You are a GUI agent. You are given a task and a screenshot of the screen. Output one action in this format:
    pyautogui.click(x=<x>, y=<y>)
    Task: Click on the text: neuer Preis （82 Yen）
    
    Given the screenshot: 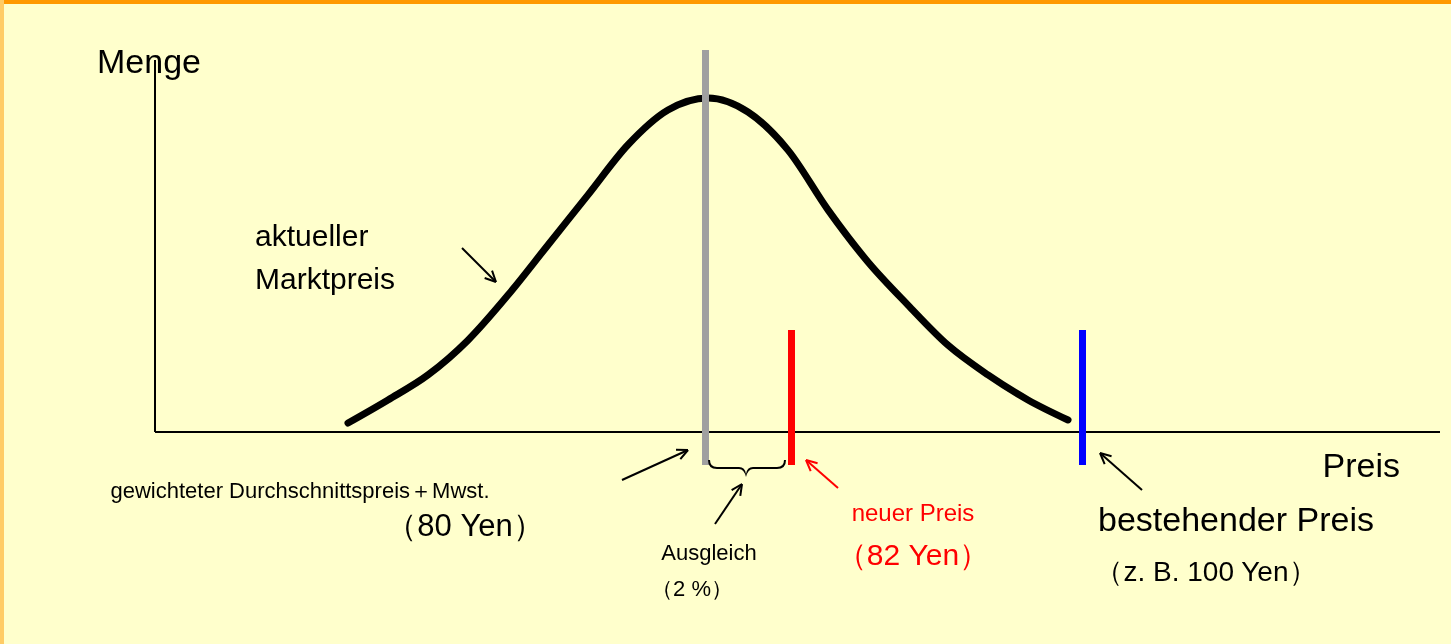 What is the action you would take?
    pyautogui.click(x=913, y=535)
    